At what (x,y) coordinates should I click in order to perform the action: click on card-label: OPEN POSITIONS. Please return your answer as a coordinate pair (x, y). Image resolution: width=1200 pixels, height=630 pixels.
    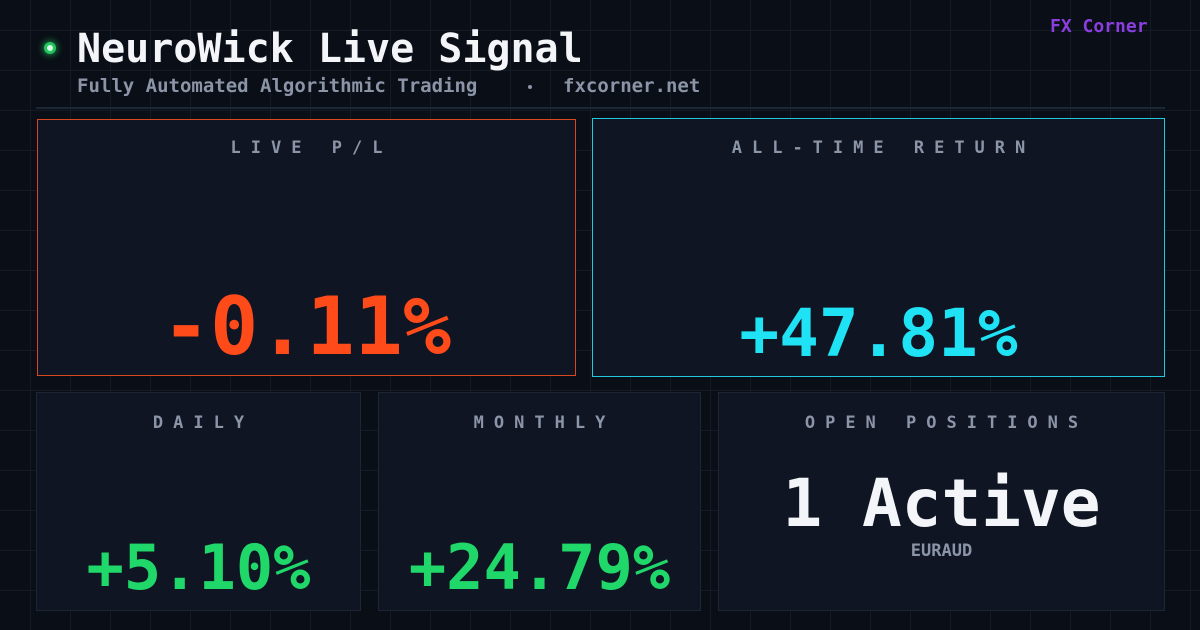
    Looking at the image, I should click on (946, 423).